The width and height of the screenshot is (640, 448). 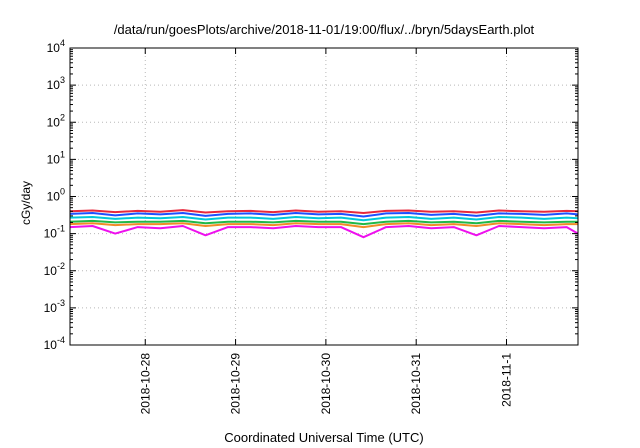 I want to click on series-lines, so click(x=324, y=224).